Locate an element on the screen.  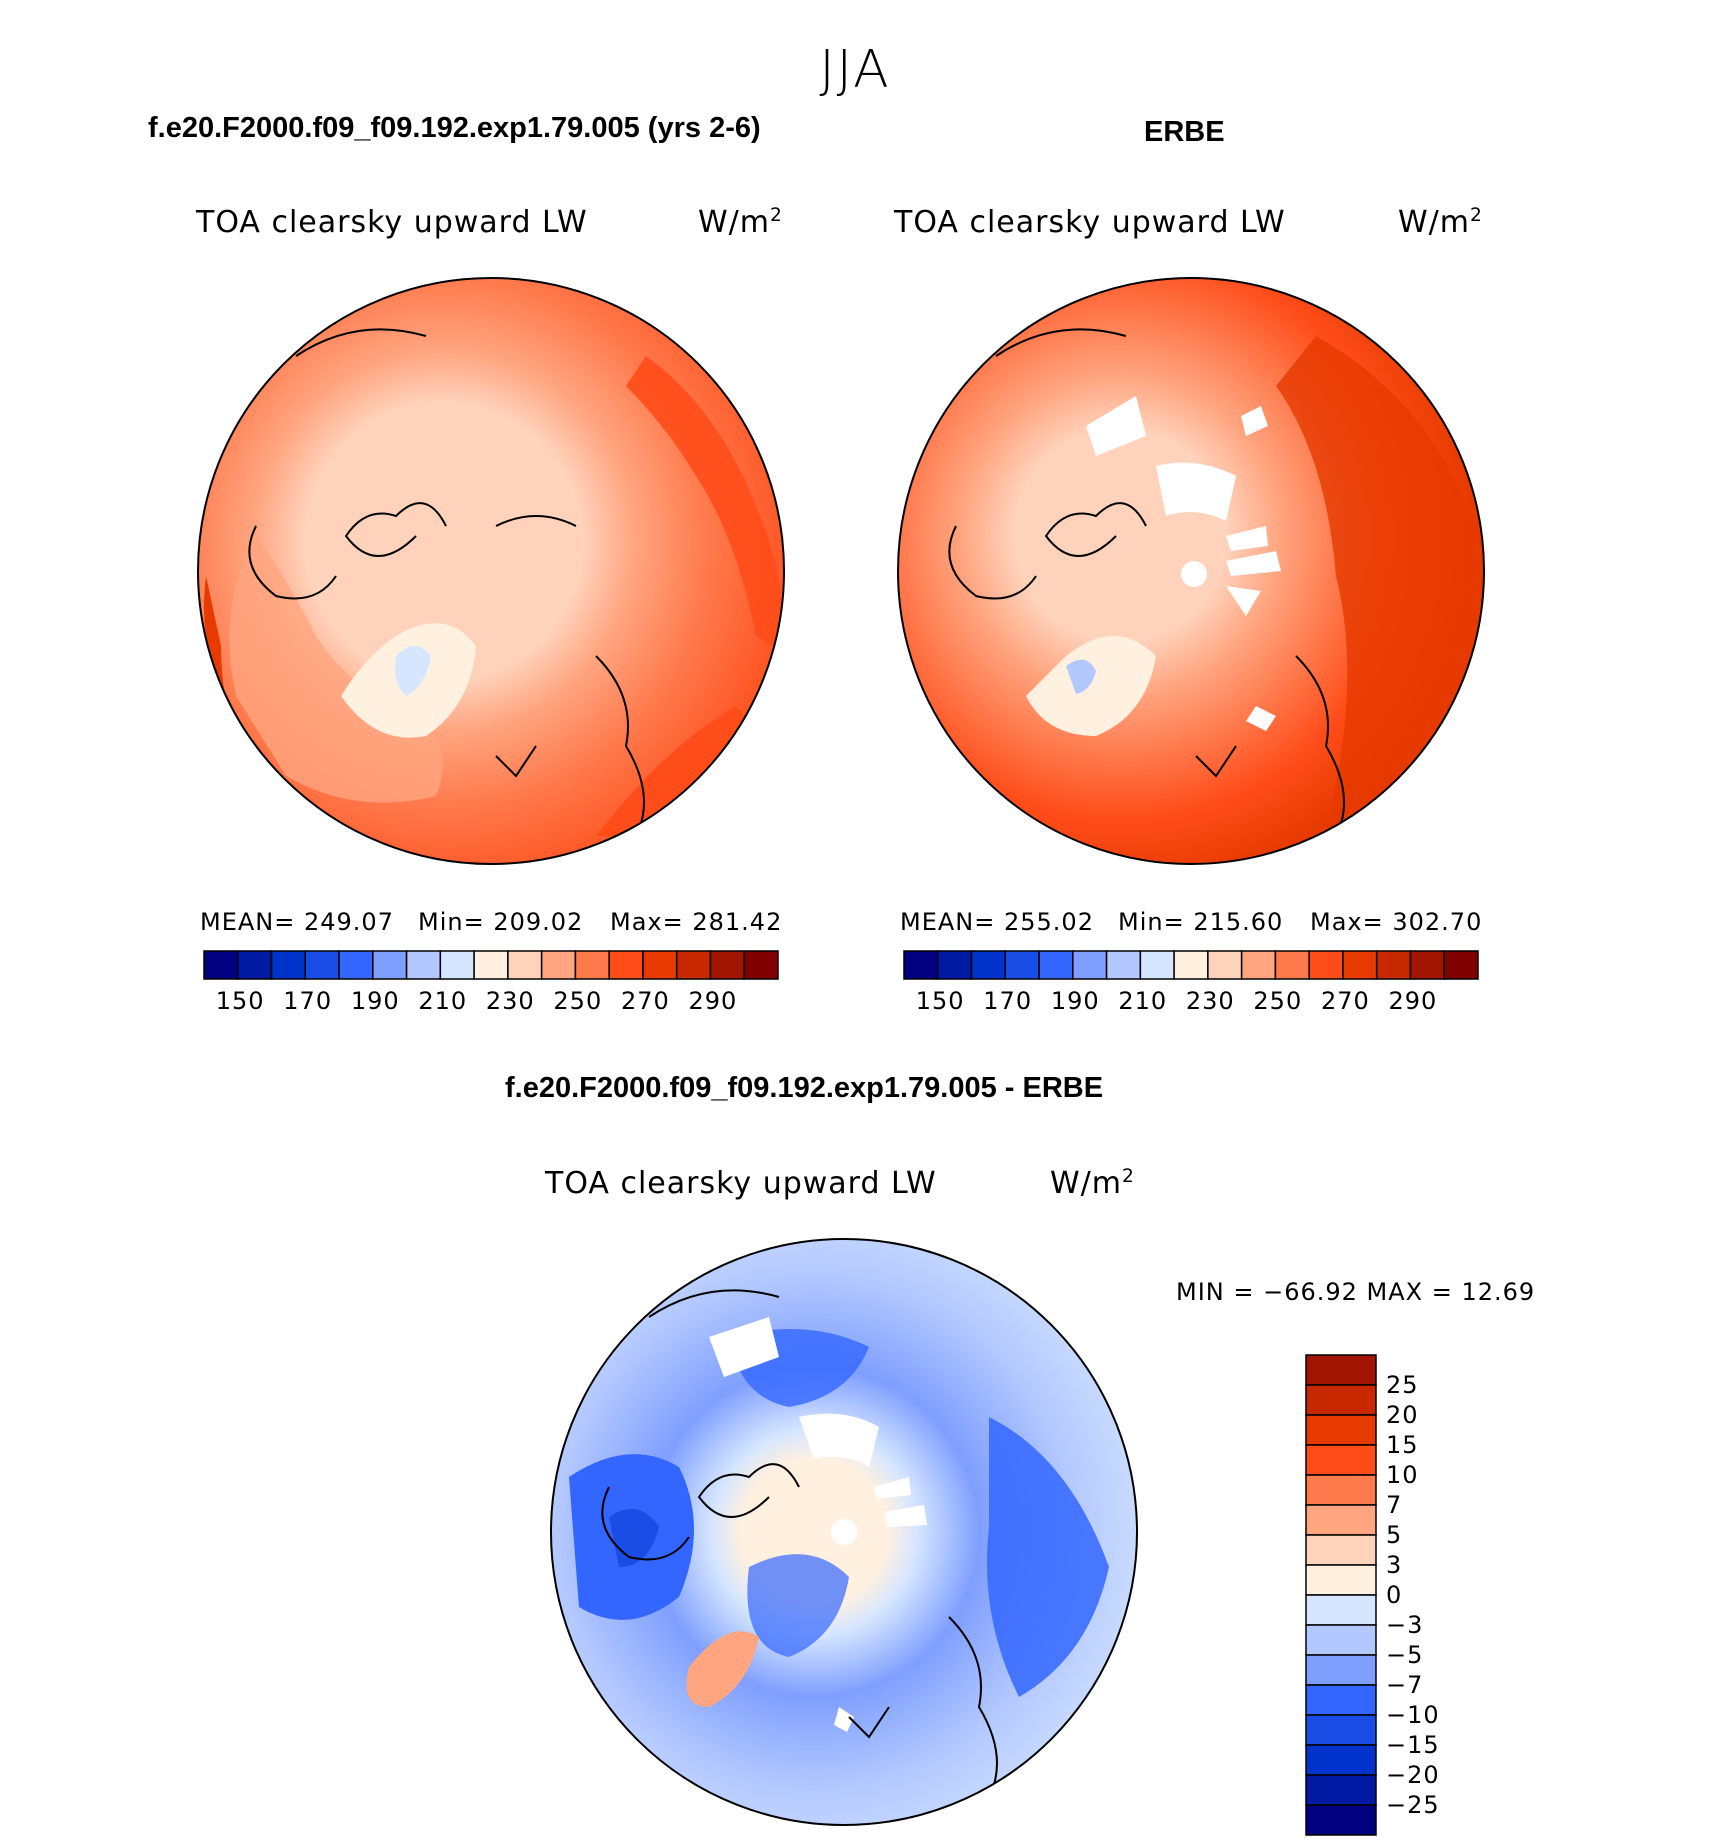
obs-min-label: Min= 215.60 is located at coordinates (1201, 922).